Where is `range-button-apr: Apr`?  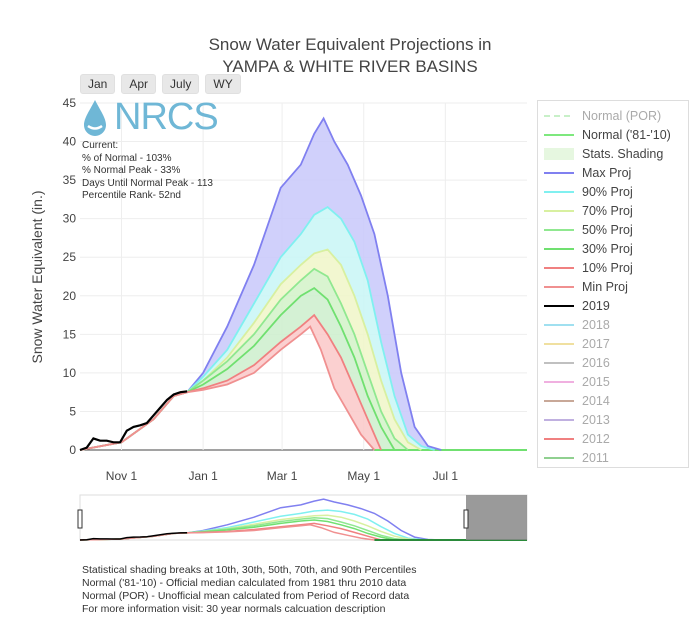 range-button-apr: Apr is located at coordinates (139, 84).